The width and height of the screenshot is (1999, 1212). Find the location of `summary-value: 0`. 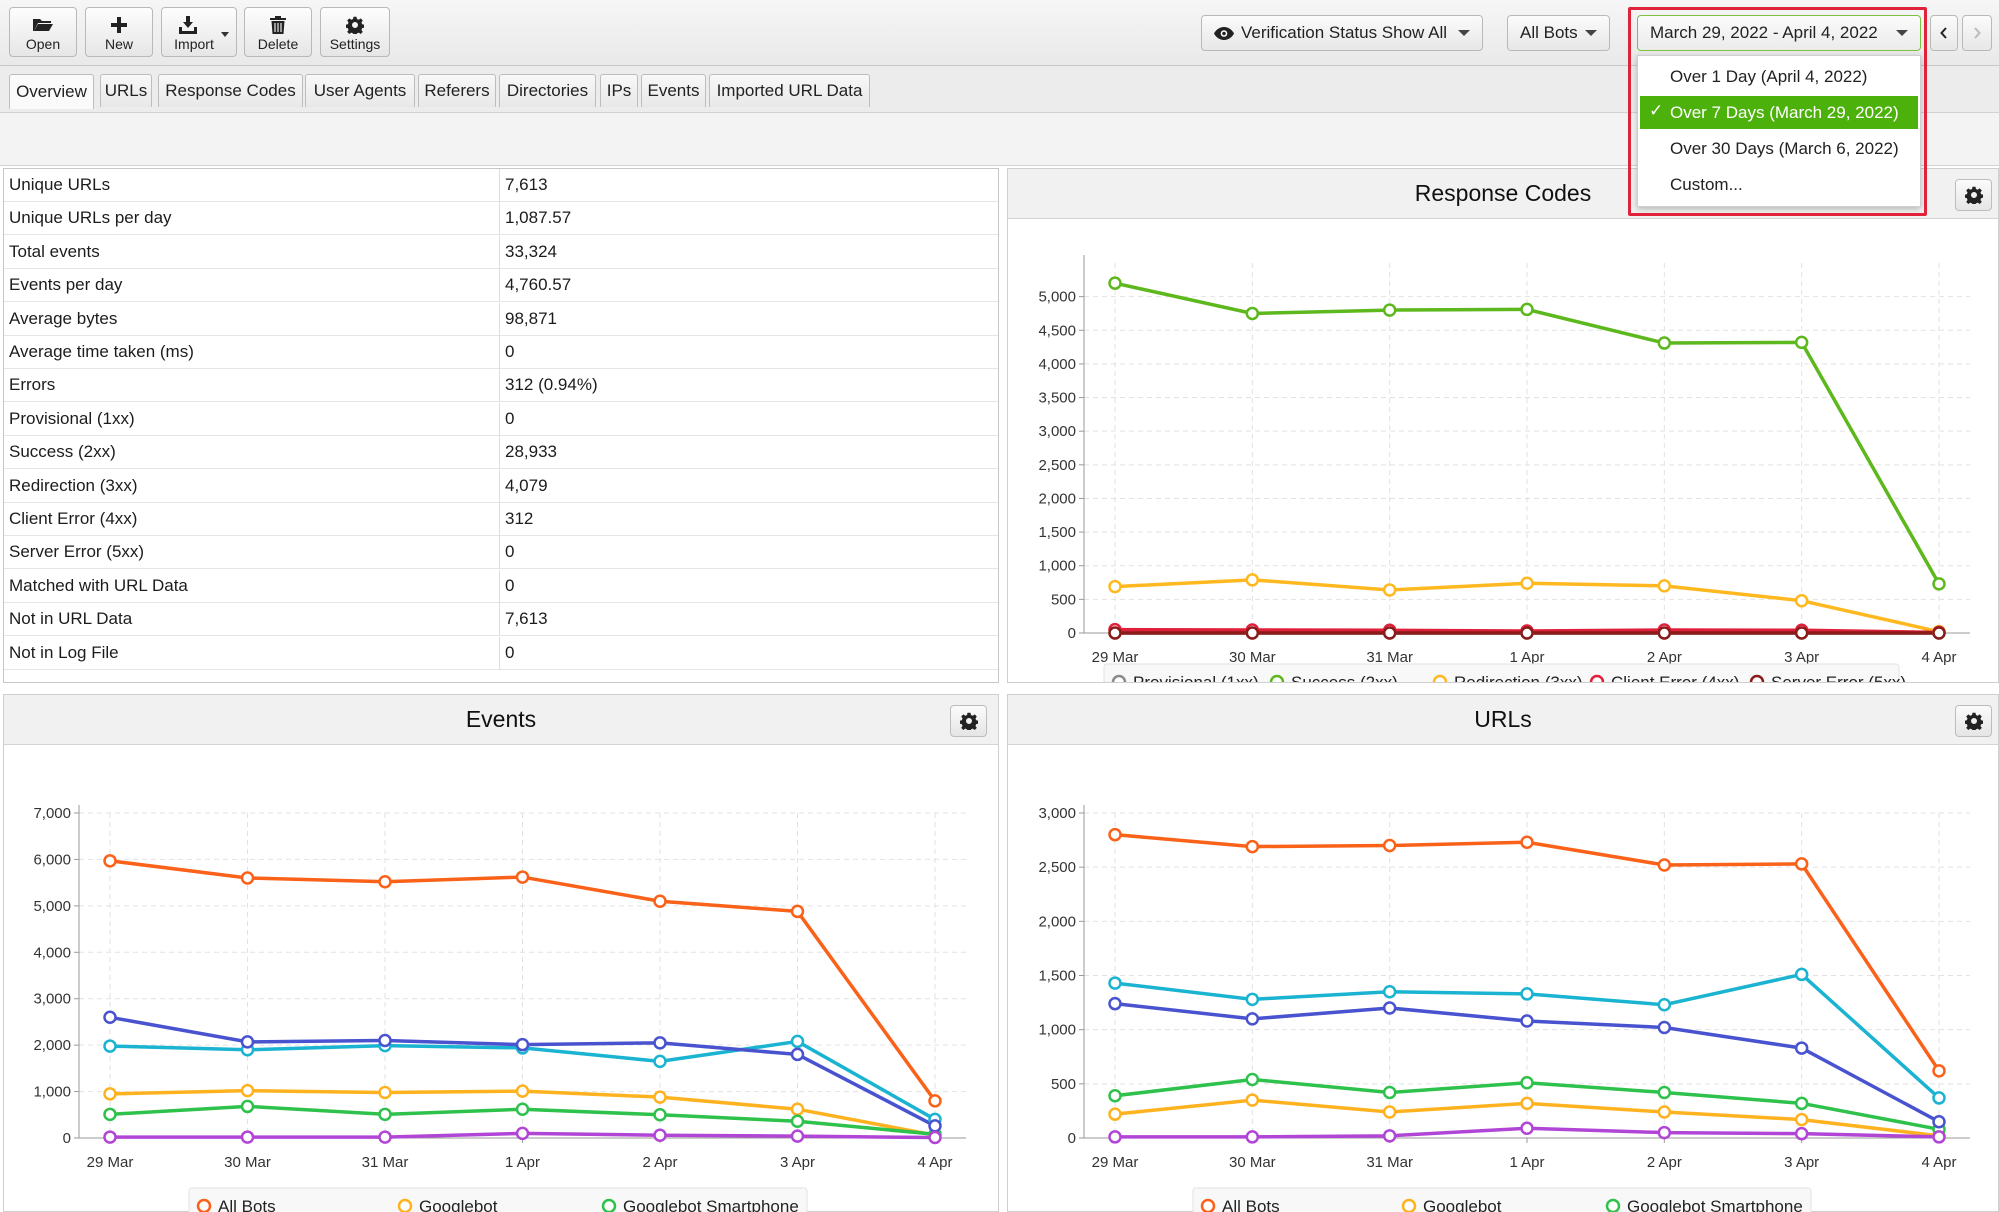

summary-value: 0 is located at coordinates (510, 585).